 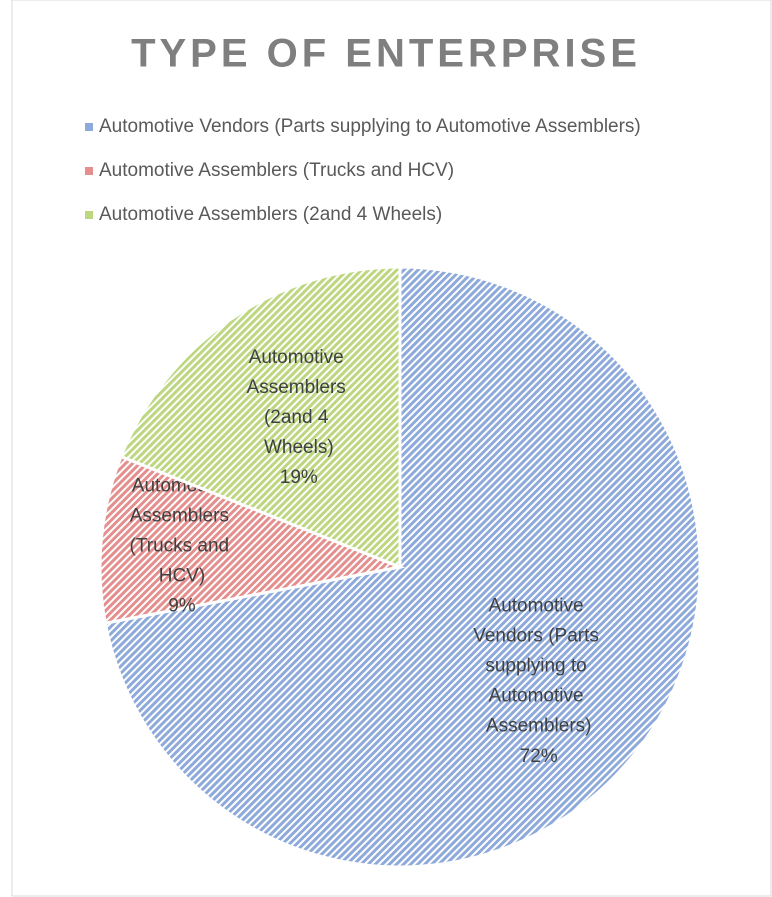 What do you see at coordinates (276, 170) in the screenshot?
I see `legend-text: Automotive Assemblers (Trucks and HCV)` at bounding box center [276, 170].